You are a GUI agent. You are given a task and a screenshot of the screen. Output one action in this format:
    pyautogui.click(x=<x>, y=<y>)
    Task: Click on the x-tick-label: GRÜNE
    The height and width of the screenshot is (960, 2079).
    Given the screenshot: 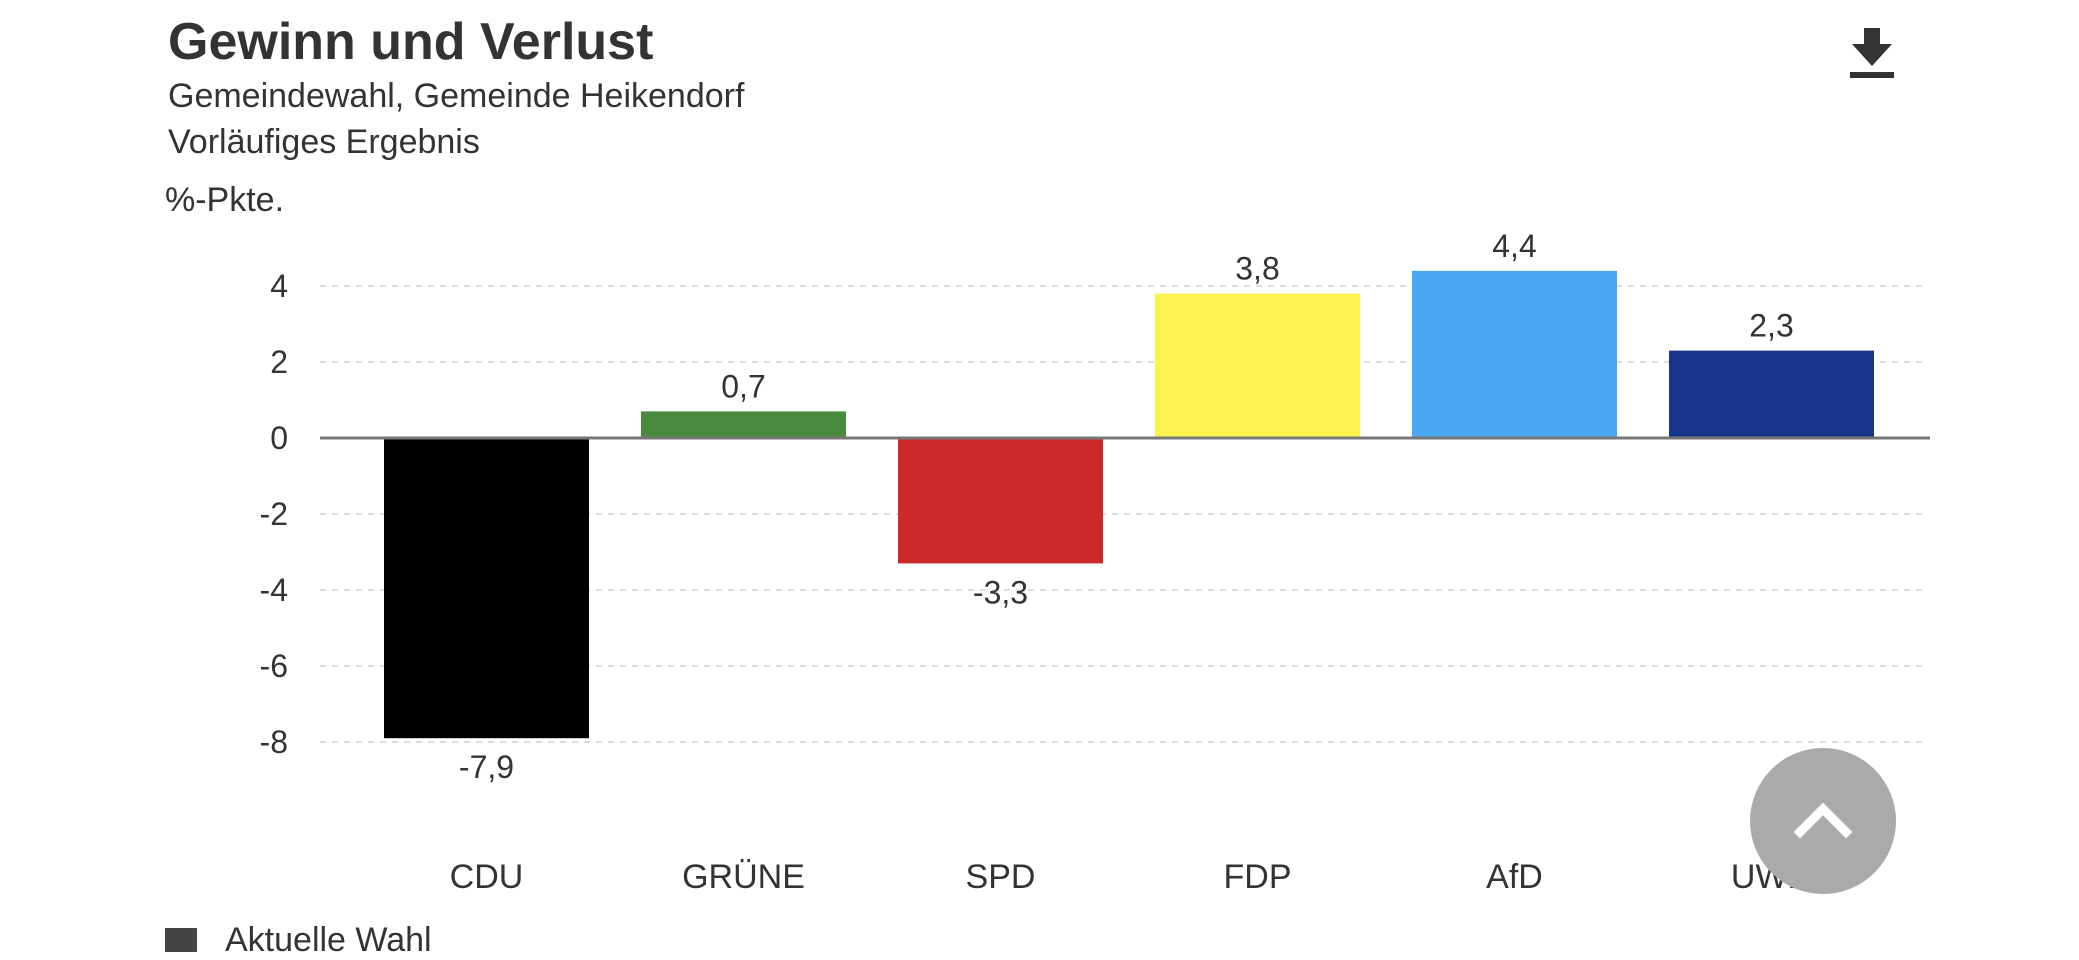 What is the action you would take?
    pyautogui.click(x=743, y=877)
    